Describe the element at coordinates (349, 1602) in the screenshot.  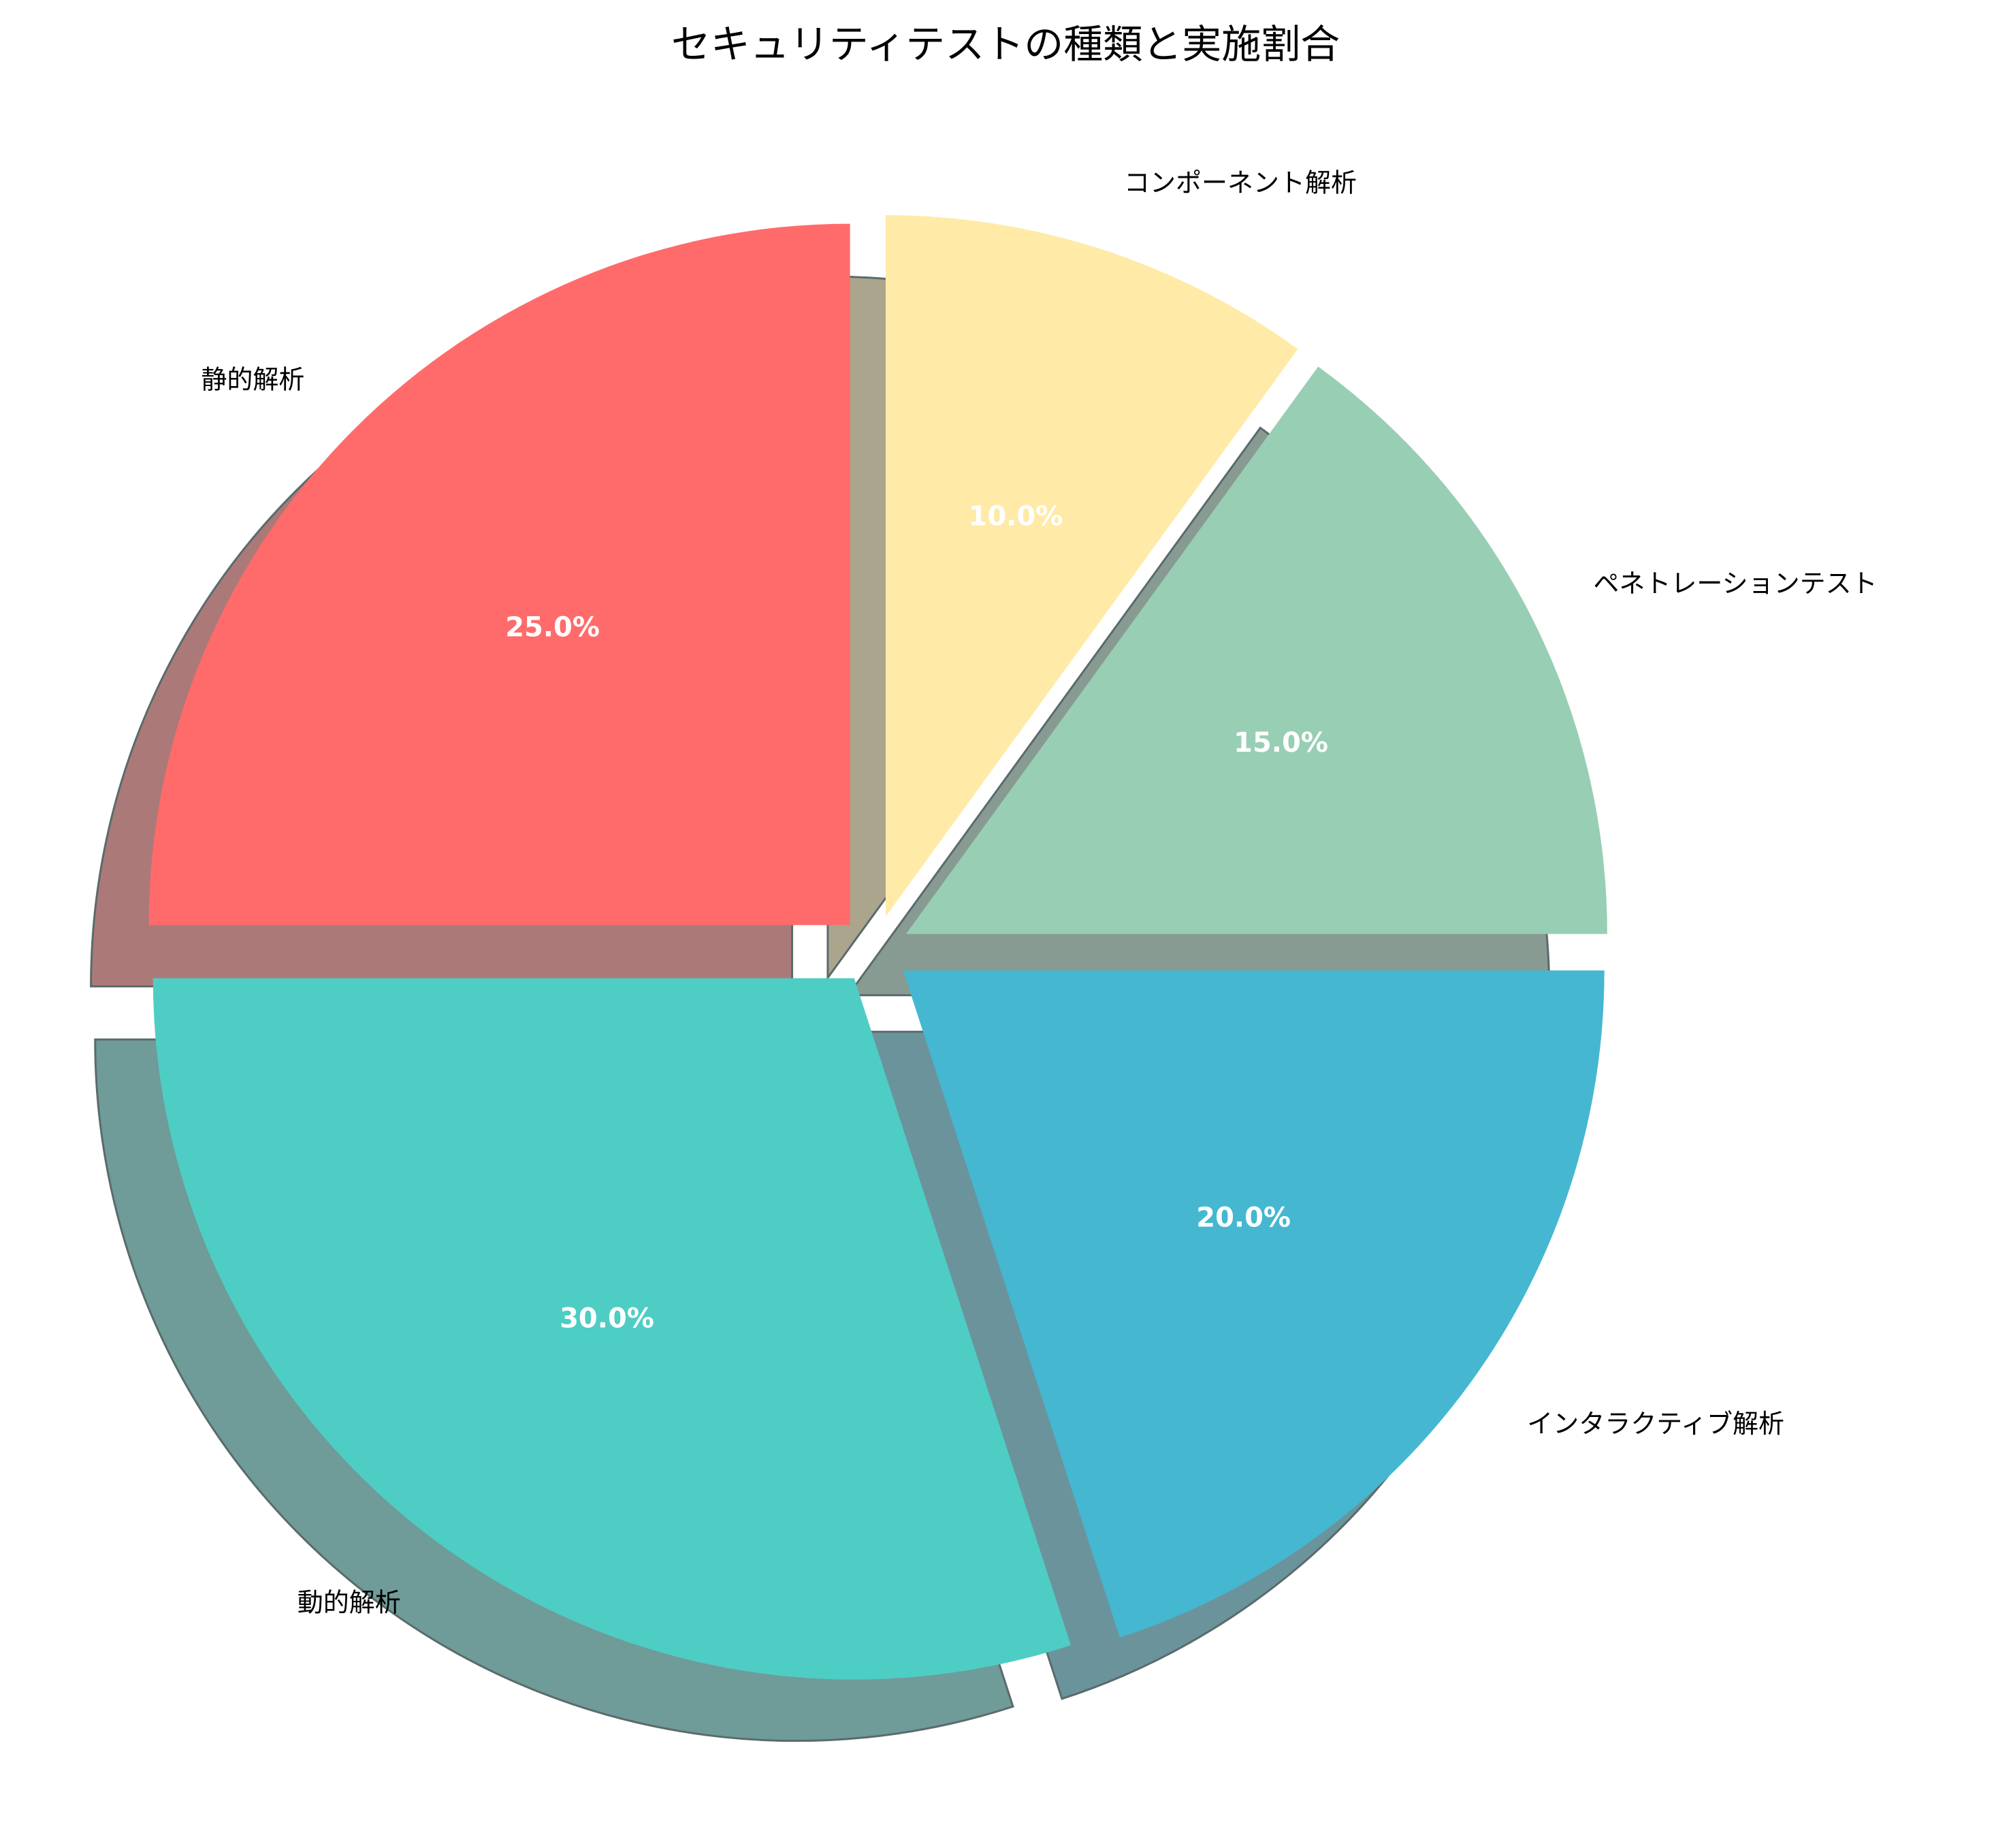
I see `slice-1-category-label: 動的解析` at that location.